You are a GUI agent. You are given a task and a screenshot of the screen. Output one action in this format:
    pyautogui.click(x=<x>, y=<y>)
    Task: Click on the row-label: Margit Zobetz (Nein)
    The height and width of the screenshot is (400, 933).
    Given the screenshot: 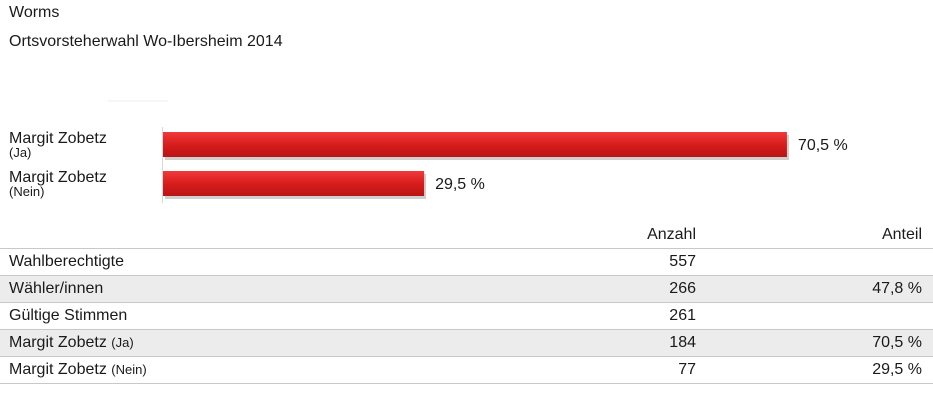 What is the action you would take?
    pyautogui.click(x=284, y=370)
    